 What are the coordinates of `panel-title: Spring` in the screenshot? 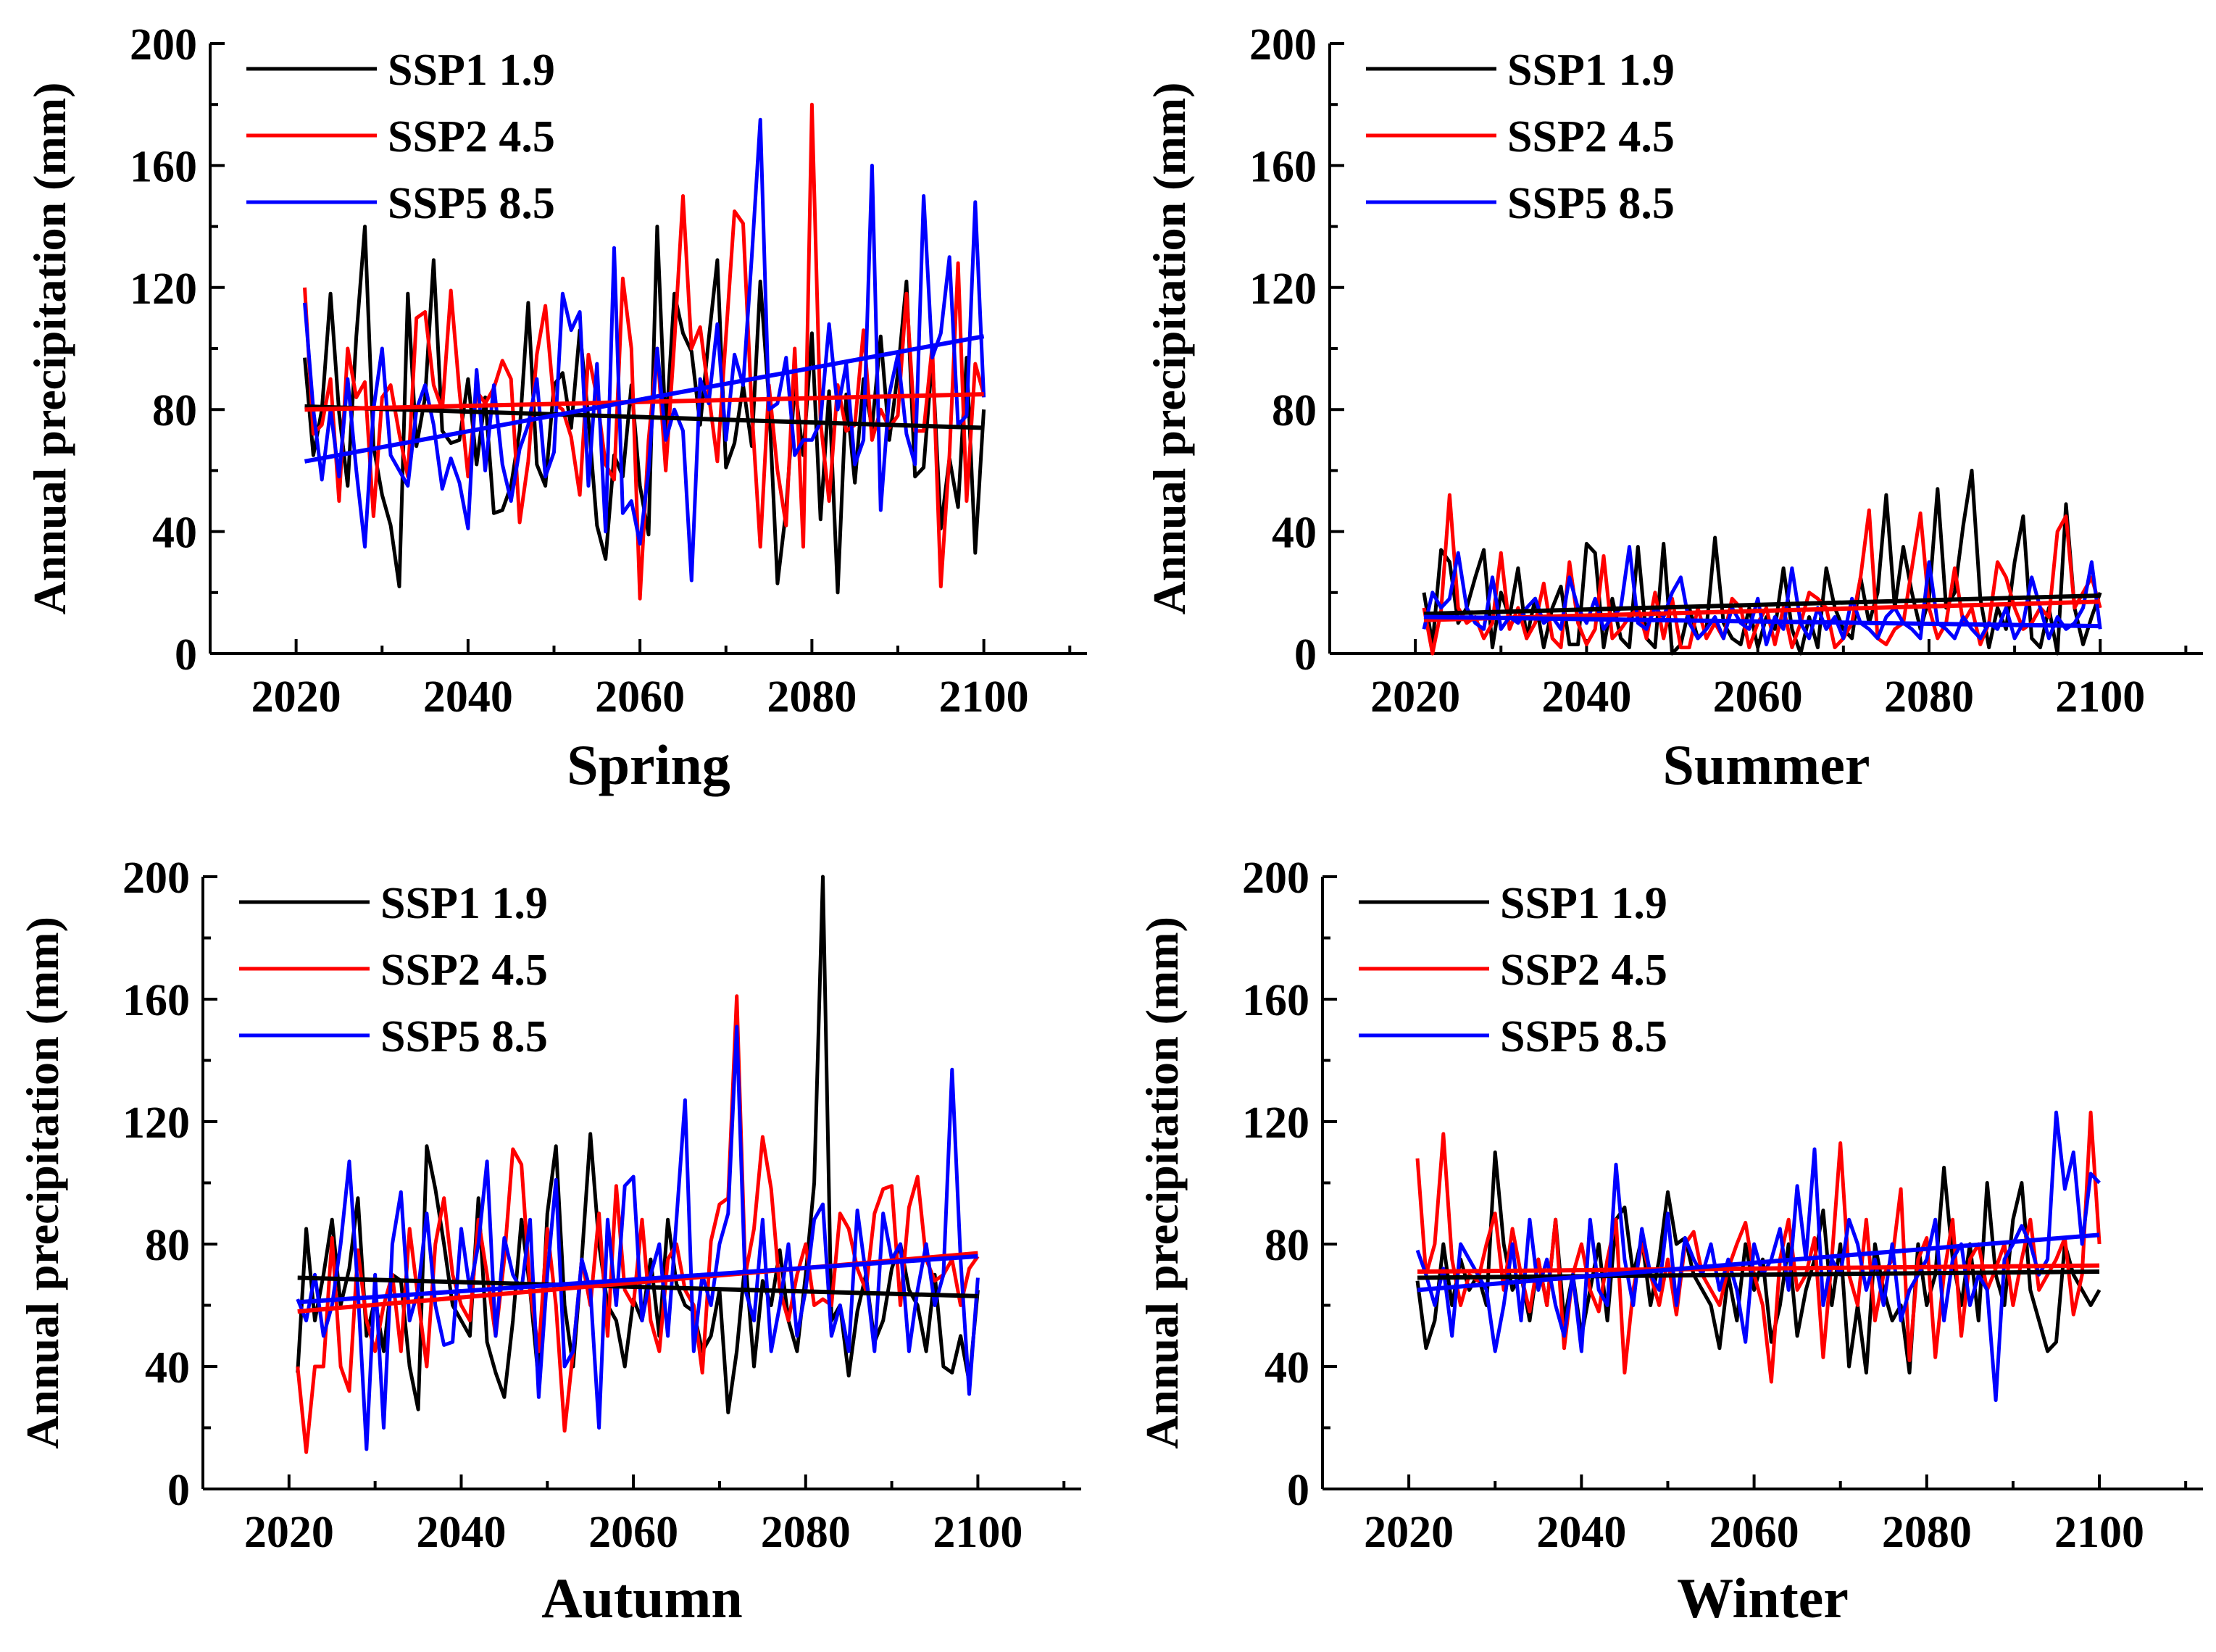 It's located at (648, 764).